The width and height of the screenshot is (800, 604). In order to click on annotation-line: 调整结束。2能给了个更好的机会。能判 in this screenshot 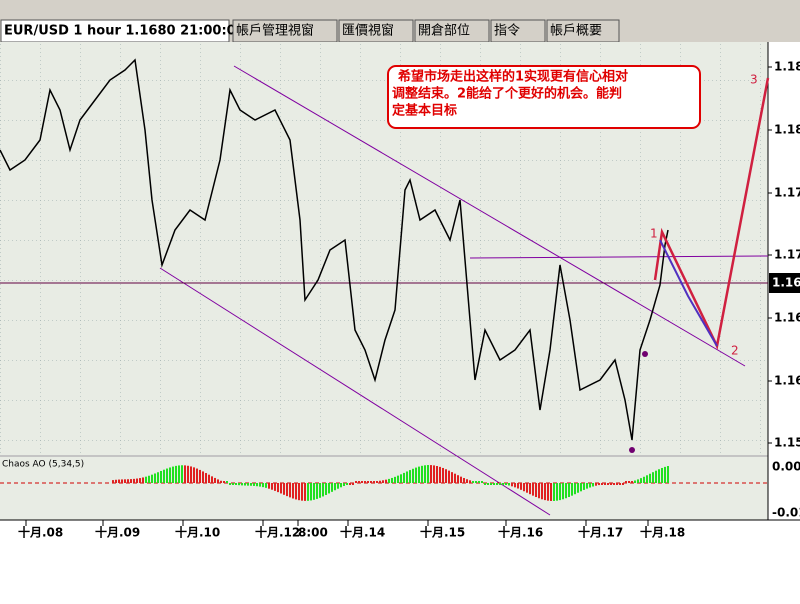, I will do `click(507, 94)`.